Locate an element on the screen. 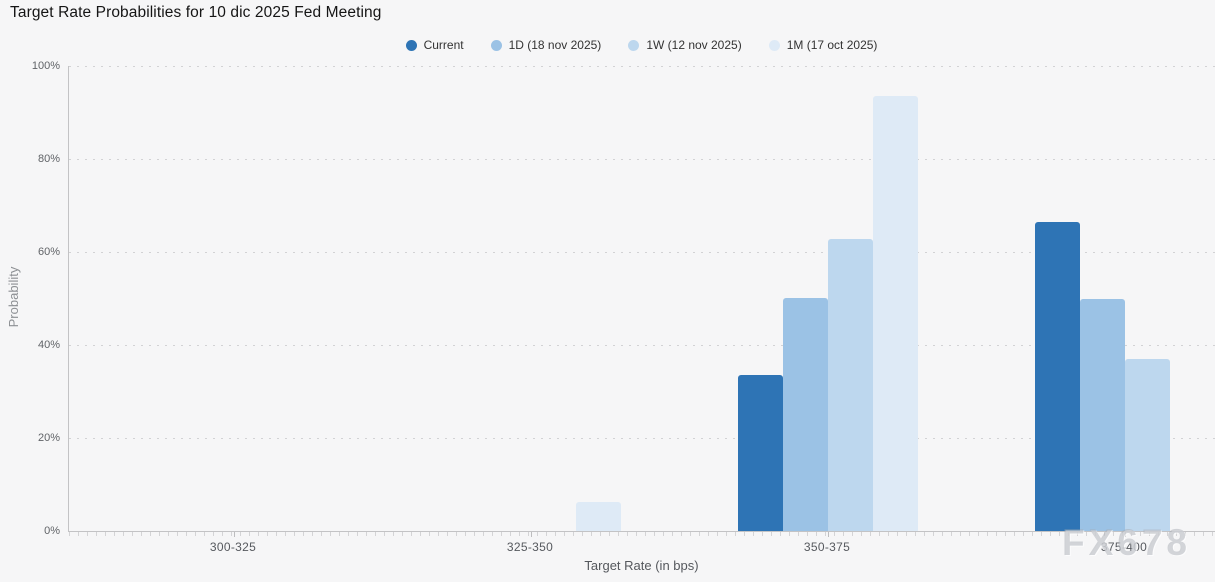 Image resolution: width=1215 pixels, height=582 pixels. y-tick-label: 100% is located at coordinates (45, 66).